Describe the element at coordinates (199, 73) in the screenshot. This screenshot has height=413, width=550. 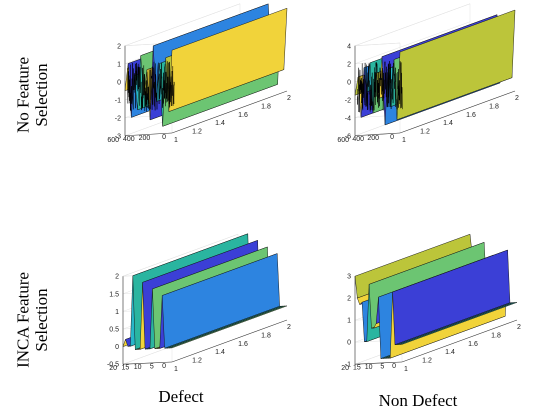
I see `panel-no-feature-defect: 1.2 1.4 1.6 1.8 2 1 0 200 400 600-3 -2 -1 0 1 2` at that location.